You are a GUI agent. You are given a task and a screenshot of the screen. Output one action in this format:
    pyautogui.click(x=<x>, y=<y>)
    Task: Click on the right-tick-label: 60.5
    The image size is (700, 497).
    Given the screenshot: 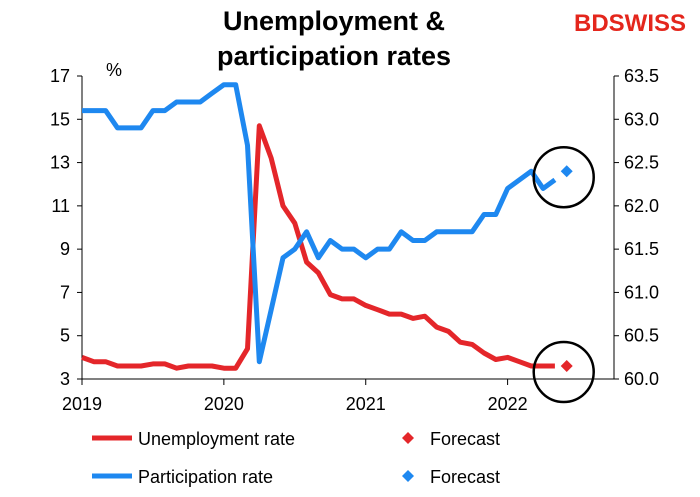 What is the action you would take?
    pyautogui.click(x=641, y=336)
    